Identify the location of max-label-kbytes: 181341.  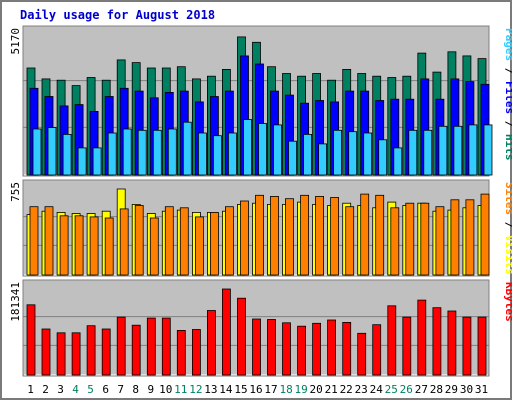
(15, 302).